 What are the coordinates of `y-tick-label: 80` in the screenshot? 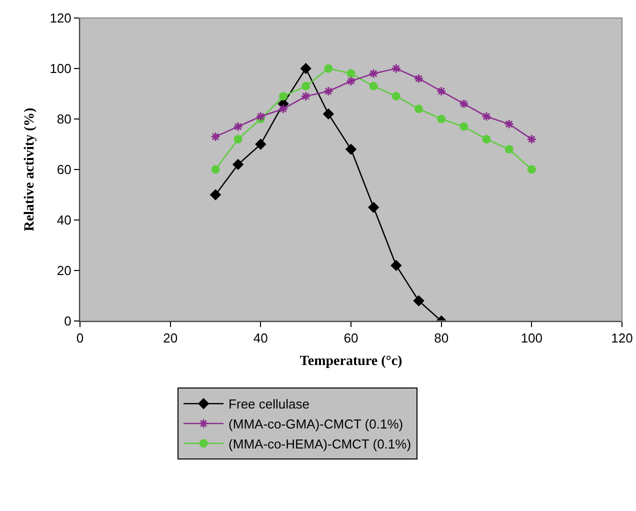 It's located at (64, 119).